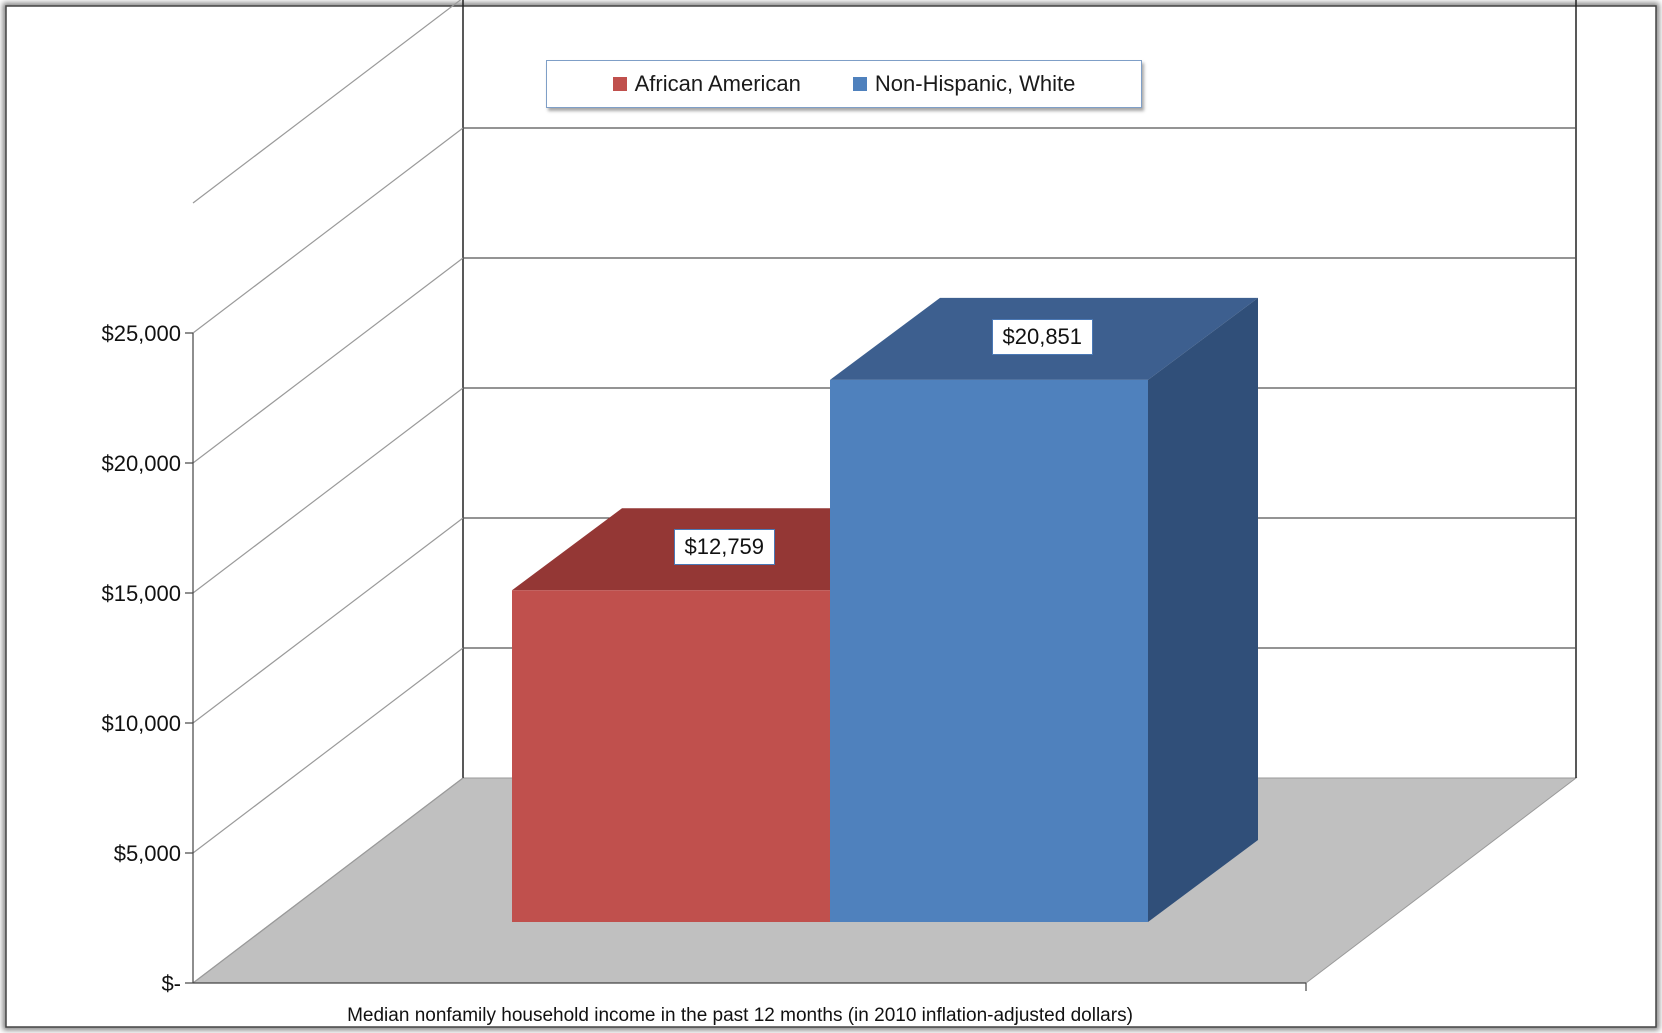  I want to click on y-tick-label-2: $10,000, so click(141, 723).